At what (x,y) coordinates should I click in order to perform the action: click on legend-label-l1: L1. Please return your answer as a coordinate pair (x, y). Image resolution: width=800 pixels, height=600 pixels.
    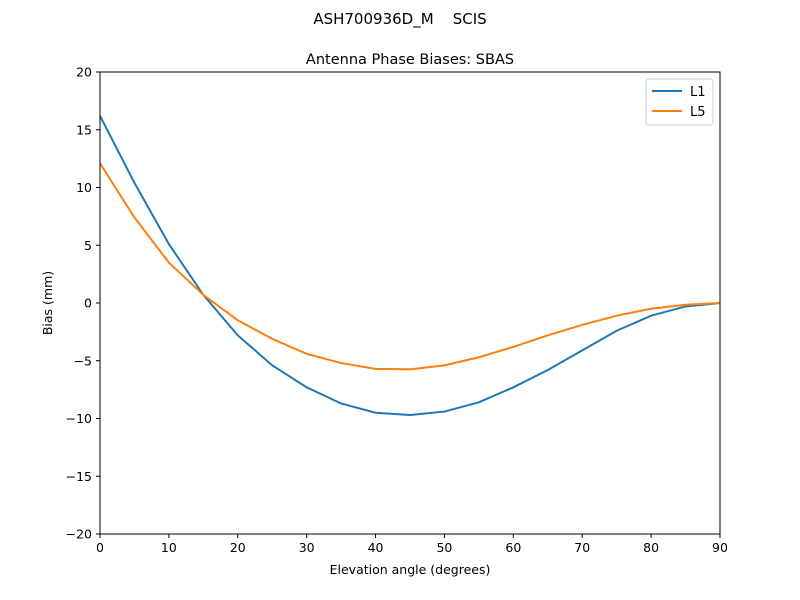
    Looking at the image, I should click on (698, 92).